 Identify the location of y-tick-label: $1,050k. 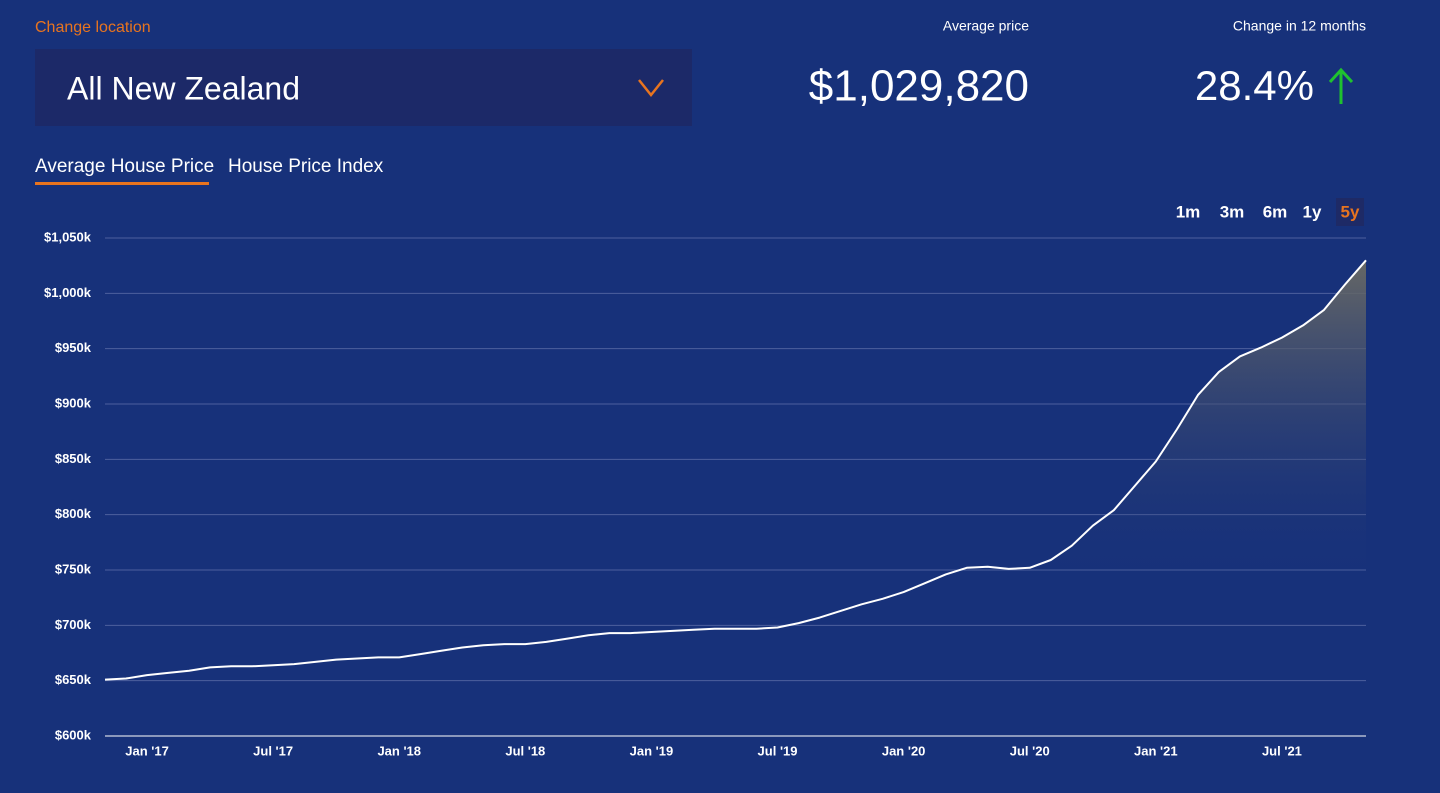
(68, 236).